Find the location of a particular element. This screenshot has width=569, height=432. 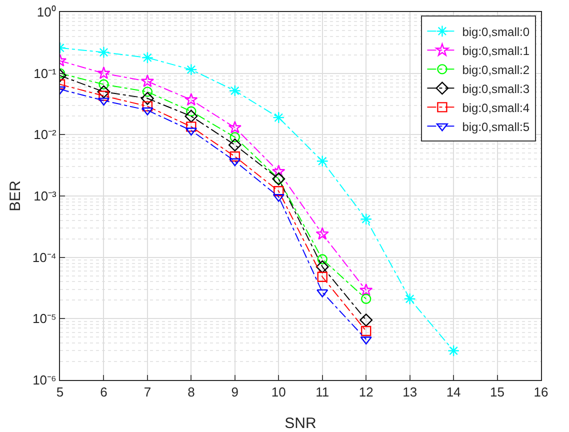

y-axis-title: BER is located at coordinates (15, 196).